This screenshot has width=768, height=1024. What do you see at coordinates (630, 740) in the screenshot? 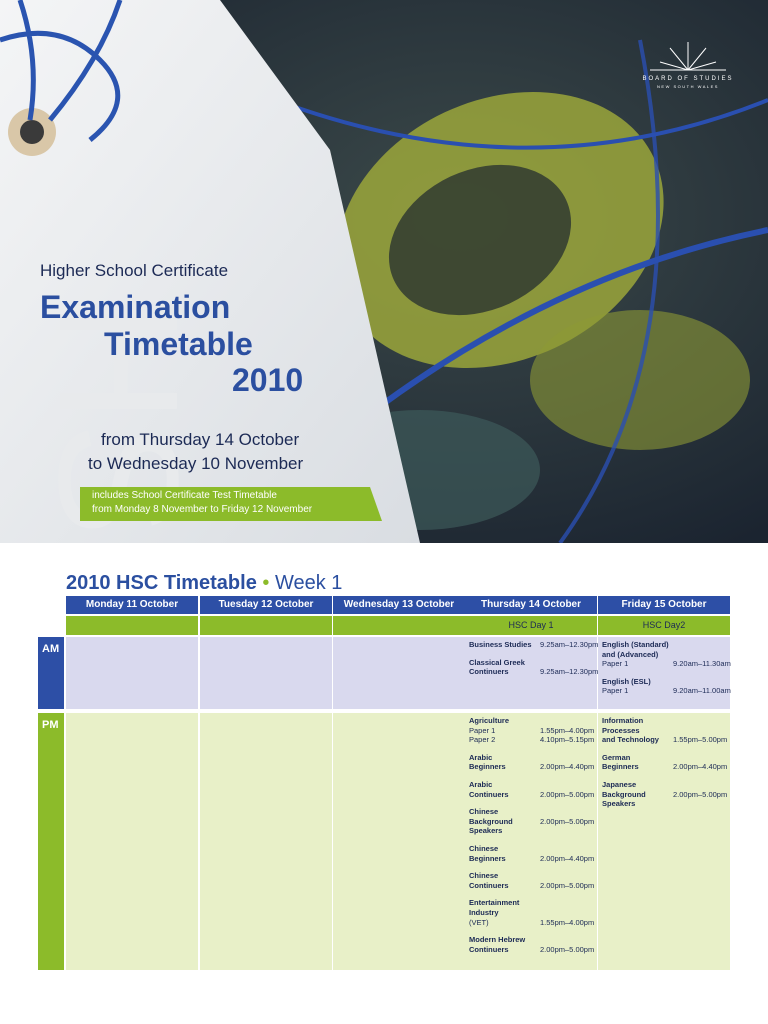
I see `subject: and Technology` at bounding box center [630, 740].